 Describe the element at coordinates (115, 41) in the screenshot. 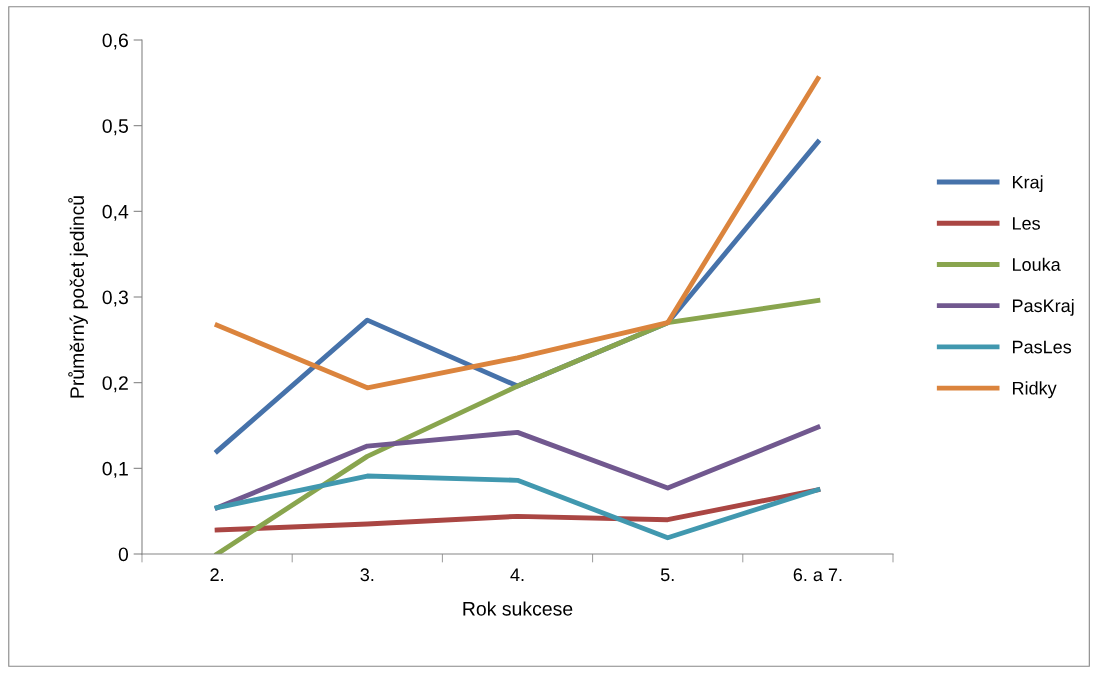

I see `y-tick-label: 0,6` at that location.